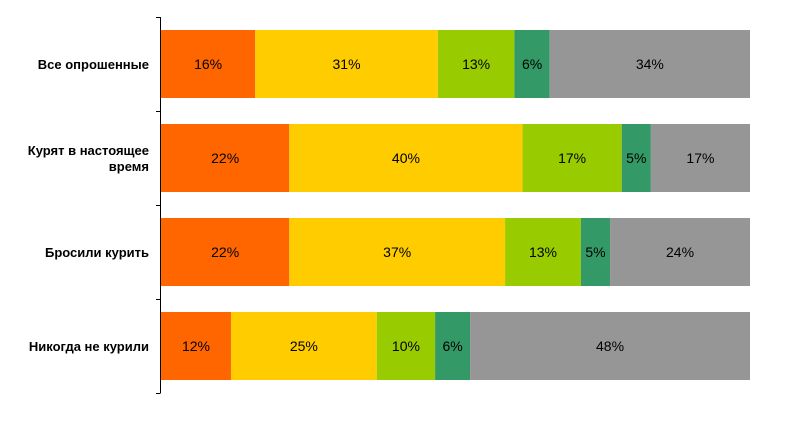 The height and width of the screenshot is (439, 787). I want to click on data-label: 24%, so click(680, 252).